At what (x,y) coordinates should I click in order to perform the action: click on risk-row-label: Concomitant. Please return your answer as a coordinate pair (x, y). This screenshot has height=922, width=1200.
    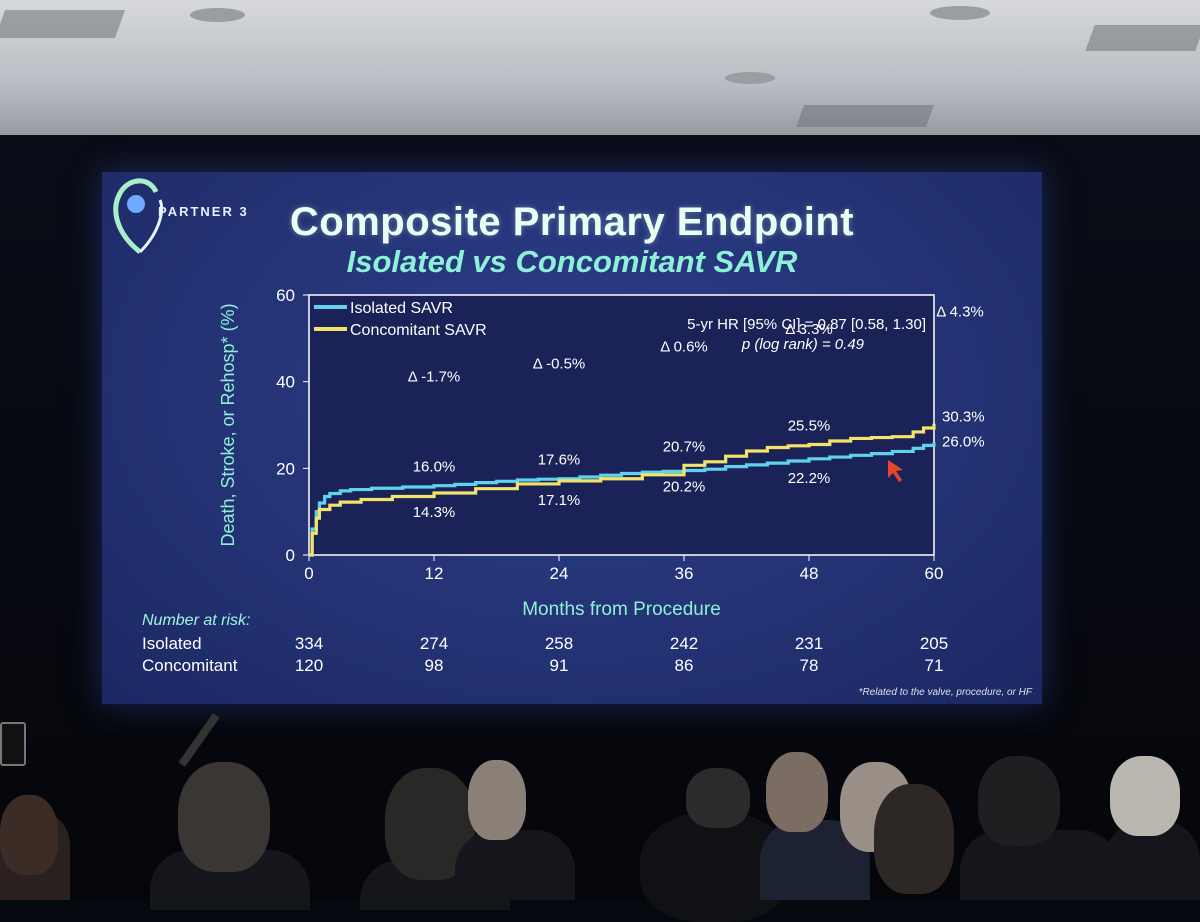
    Looking at the image, I should click on (190, 665).